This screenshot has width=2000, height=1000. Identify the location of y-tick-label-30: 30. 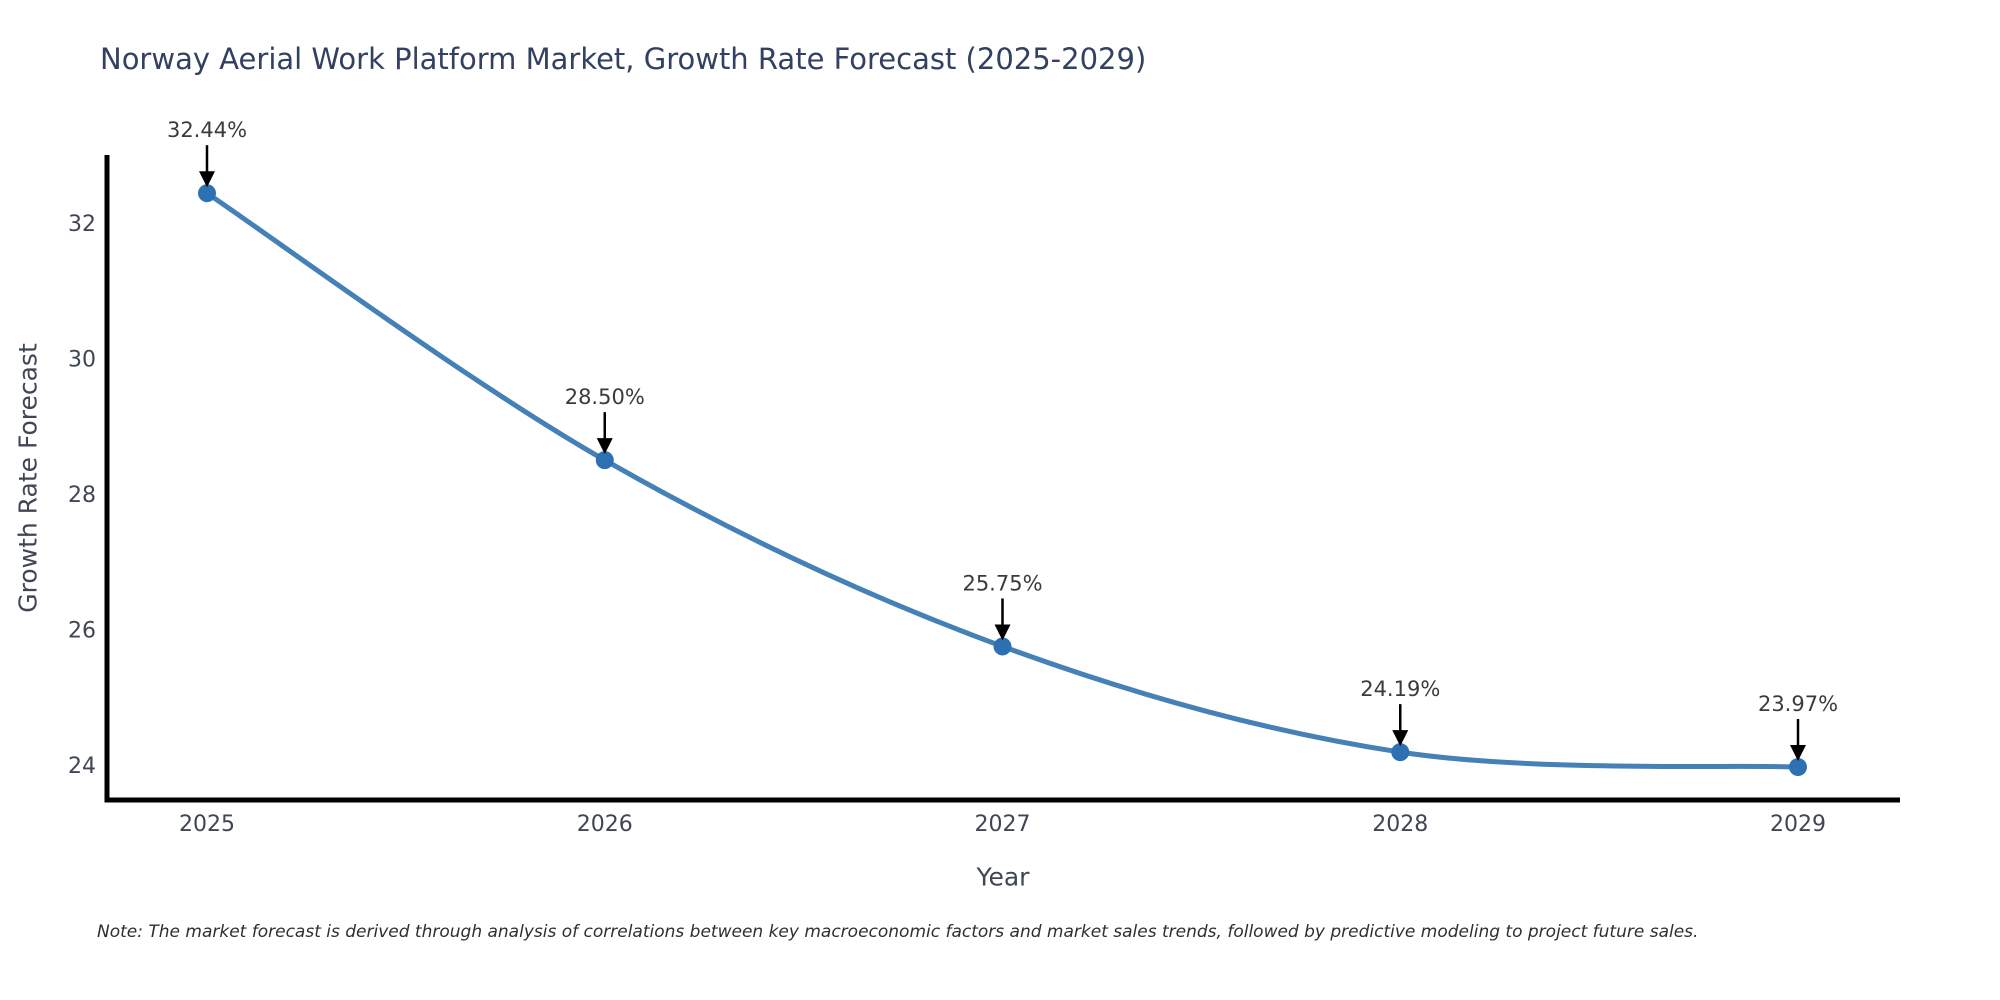
(82, 360).